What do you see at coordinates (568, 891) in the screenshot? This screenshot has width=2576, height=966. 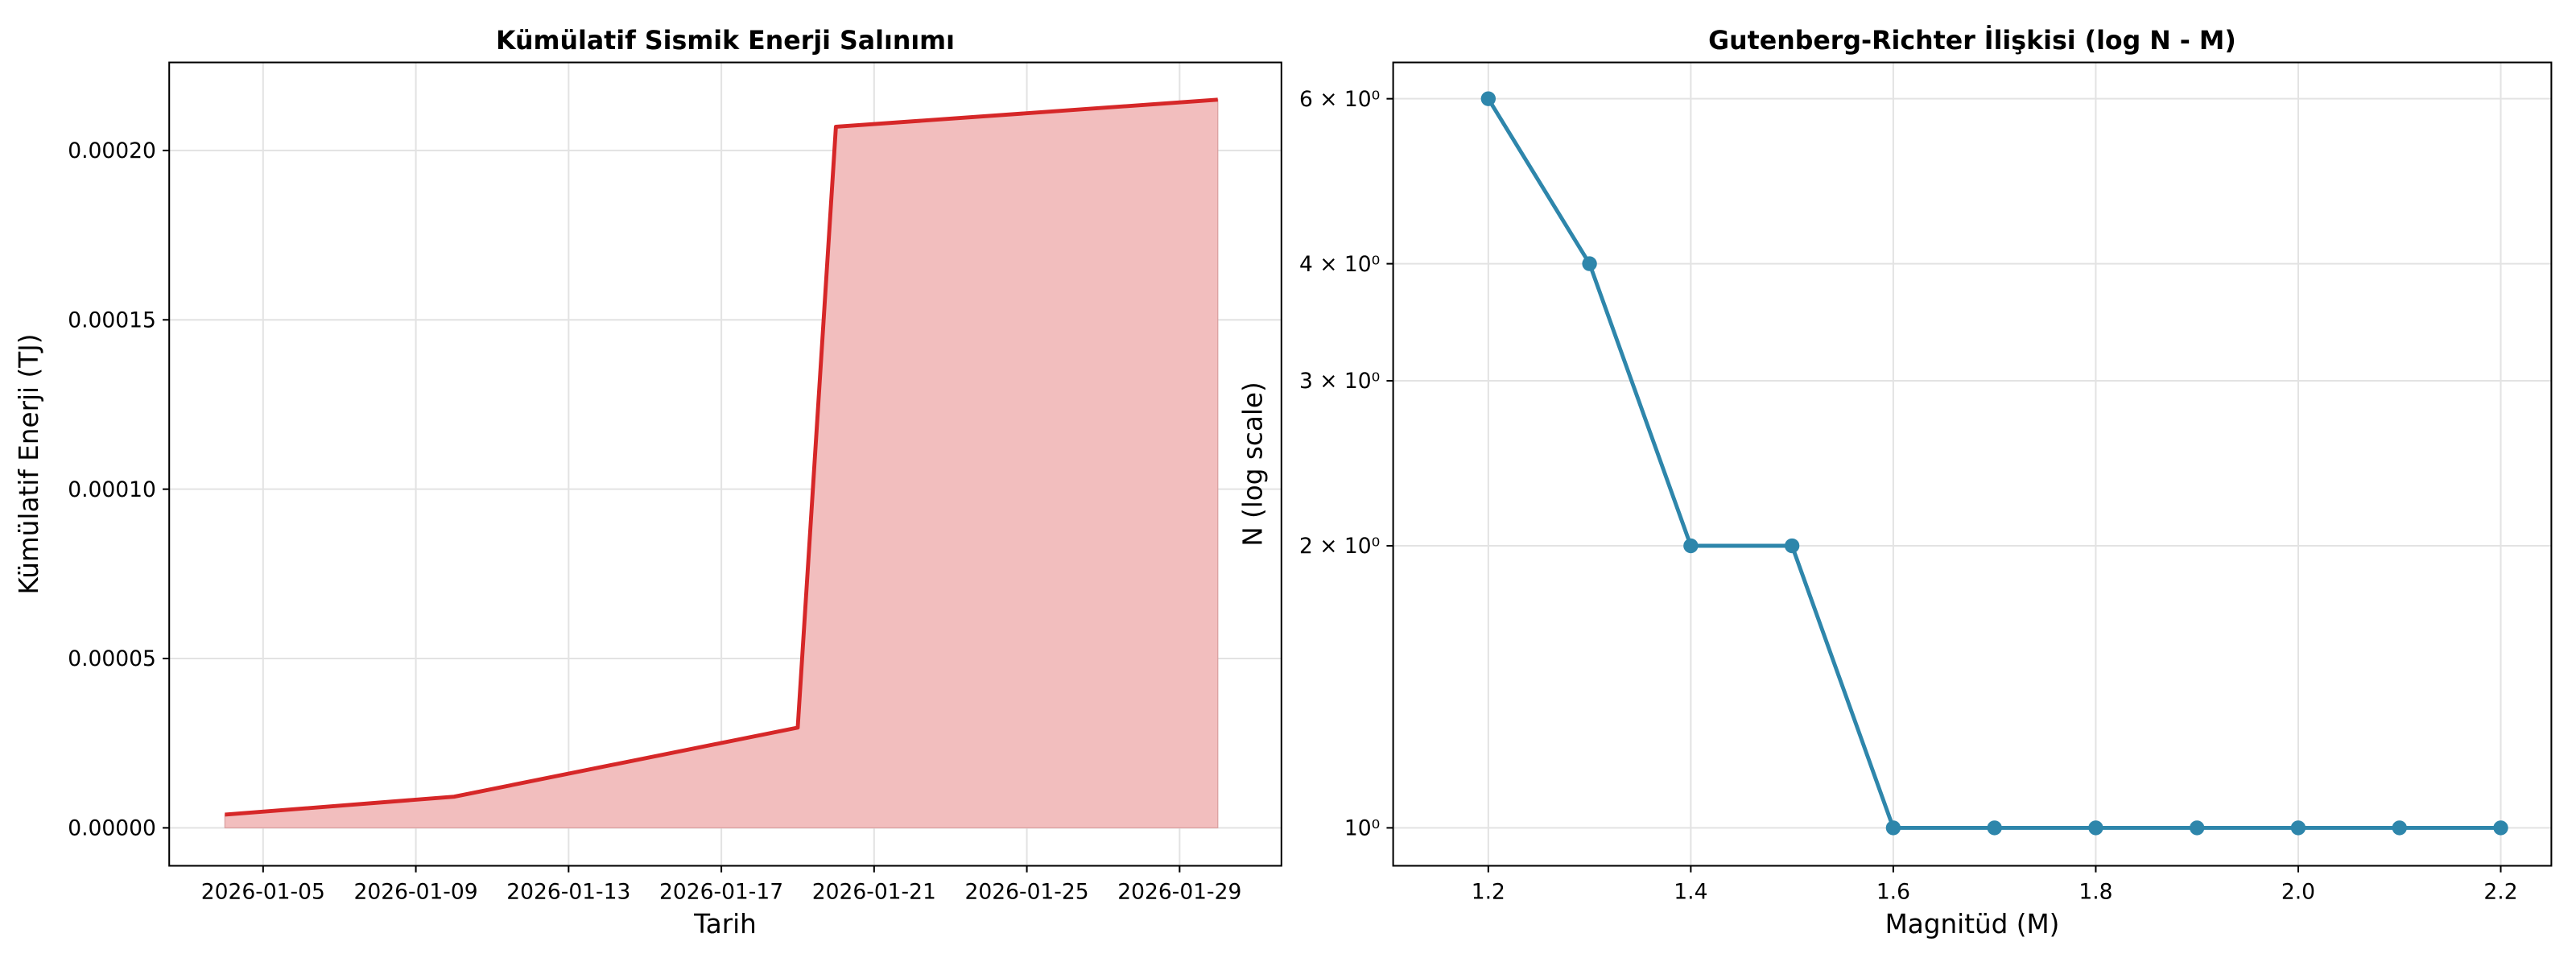 I see `x-tick-label: 2026-01-13` at bounding box center [568, 891].